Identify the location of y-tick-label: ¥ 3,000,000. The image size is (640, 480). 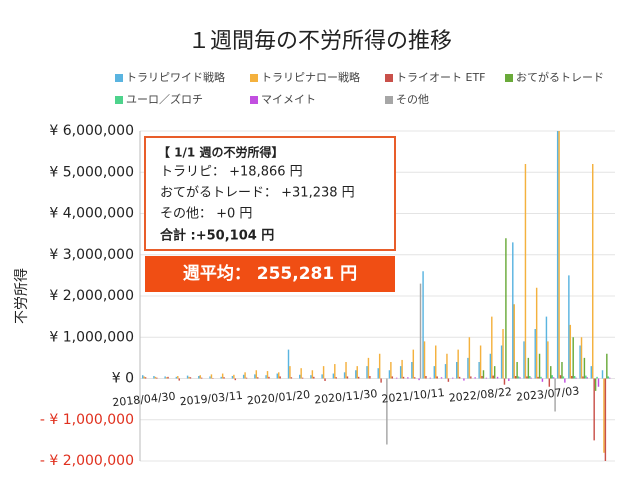
(91, 255).